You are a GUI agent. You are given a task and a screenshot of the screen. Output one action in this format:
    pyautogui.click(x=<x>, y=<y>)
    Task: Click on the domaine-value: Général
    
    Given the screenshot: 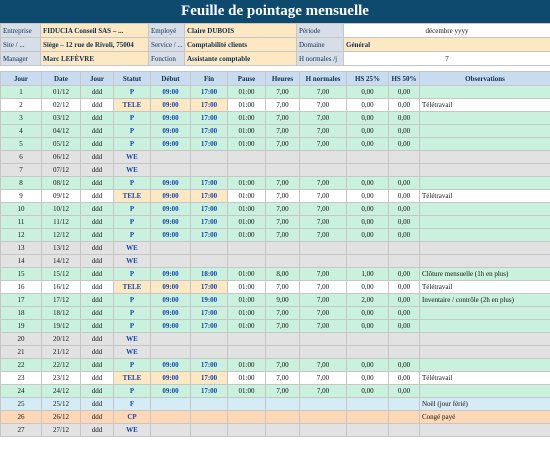 What is the action you would take?
    pyautogui.click(x=446, y=44)
    